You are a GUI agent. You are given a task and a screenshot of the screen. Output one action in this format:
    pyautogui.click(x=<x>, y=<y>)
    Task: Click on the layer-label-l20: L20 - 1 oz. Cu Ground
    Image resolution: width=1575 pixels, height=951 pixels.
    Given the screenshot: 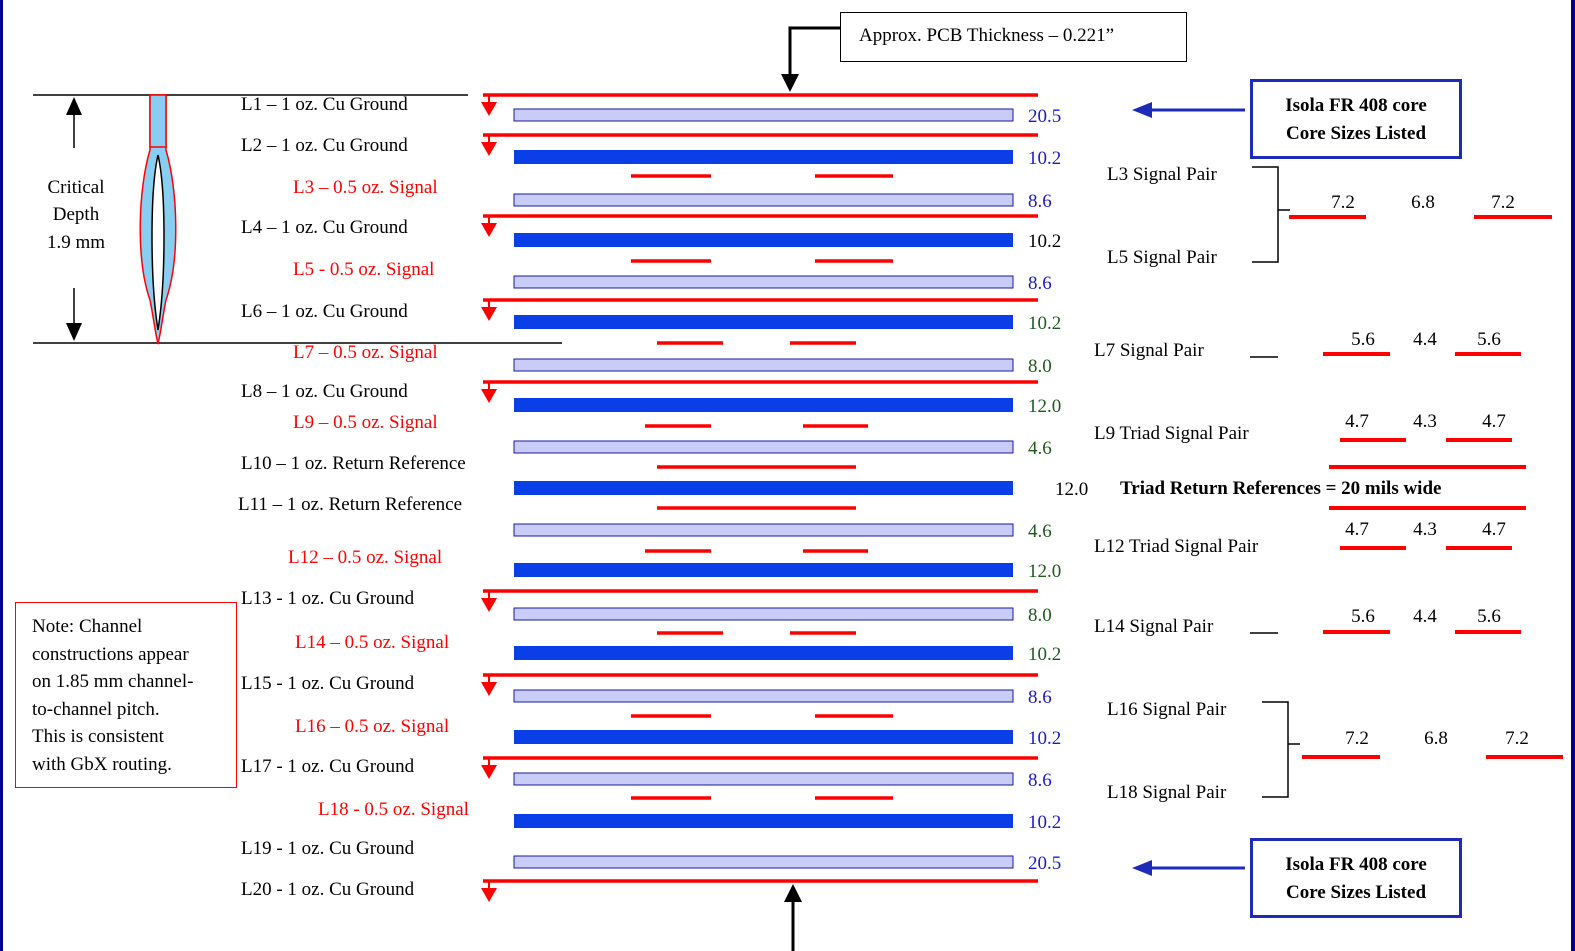 What is the action you would take?
    pyautogui.click(x=328, y=889)
    